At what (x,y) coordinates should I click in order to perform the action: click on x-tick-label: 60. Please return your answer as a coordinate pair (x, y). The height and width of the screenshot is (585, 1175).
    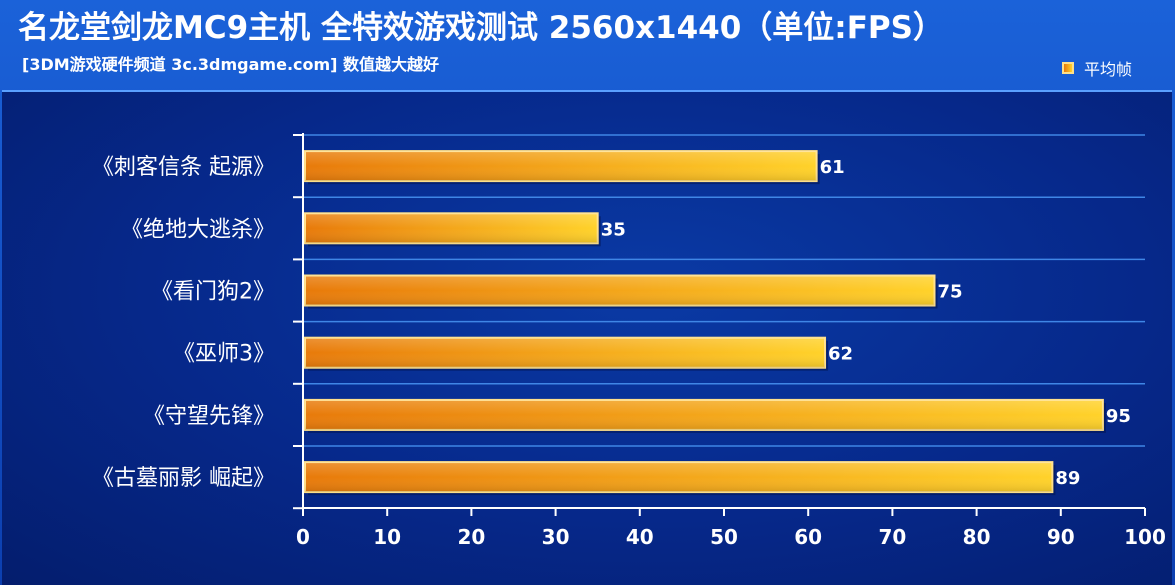
    Looking at the image, I should click on (808, 537).